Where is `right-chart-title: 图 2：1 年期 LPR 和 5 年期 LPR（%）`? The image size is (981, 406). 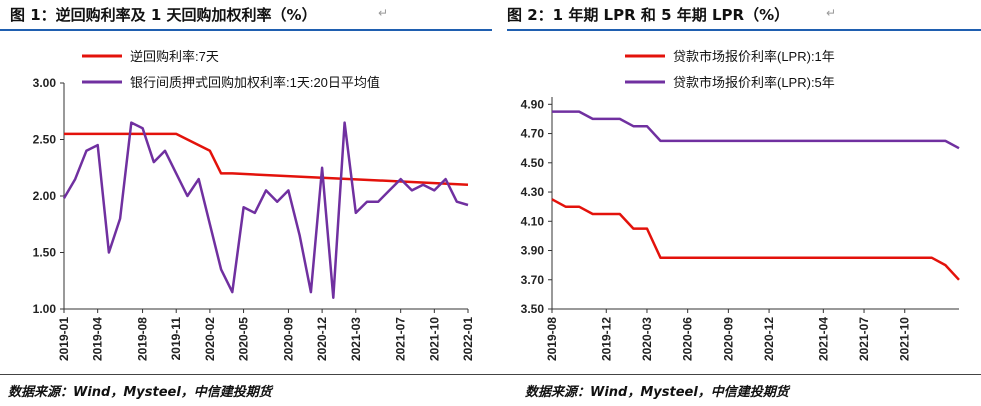
right-chart-title: 图 2：1 年期 LPR 和 5 年期 LPR（%） is located at coordinates (648, 15).